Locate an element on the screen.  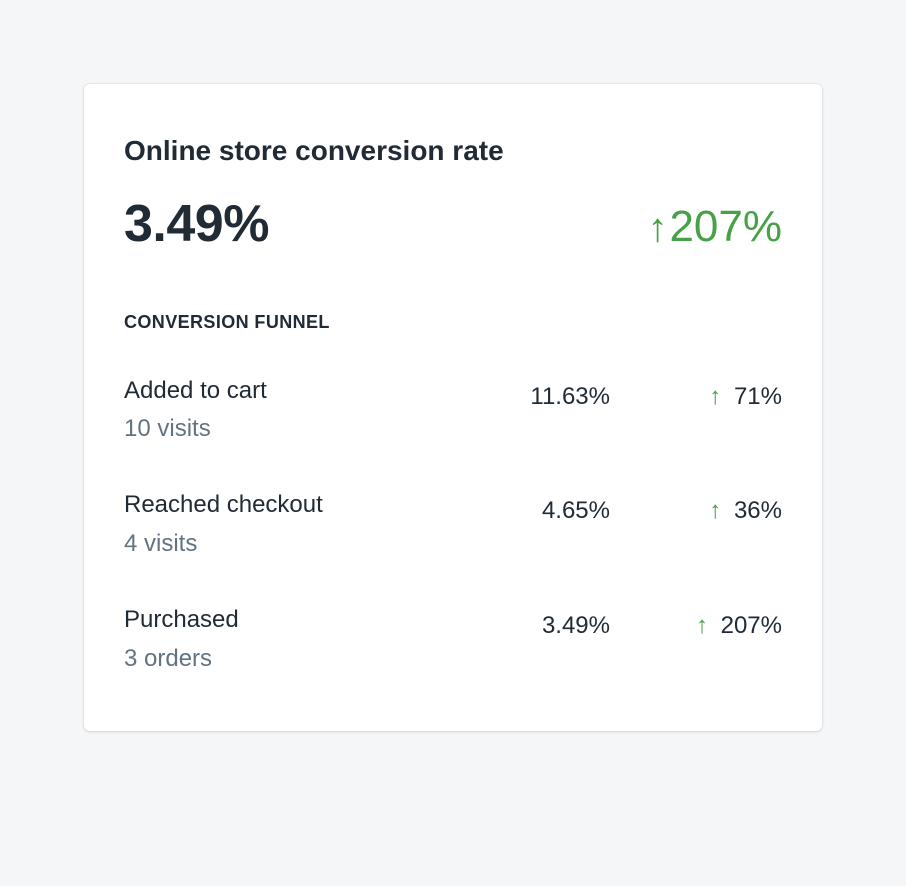
funnel-step-labels: Reached checkout 4 visits is located at coordinates (287, 524).